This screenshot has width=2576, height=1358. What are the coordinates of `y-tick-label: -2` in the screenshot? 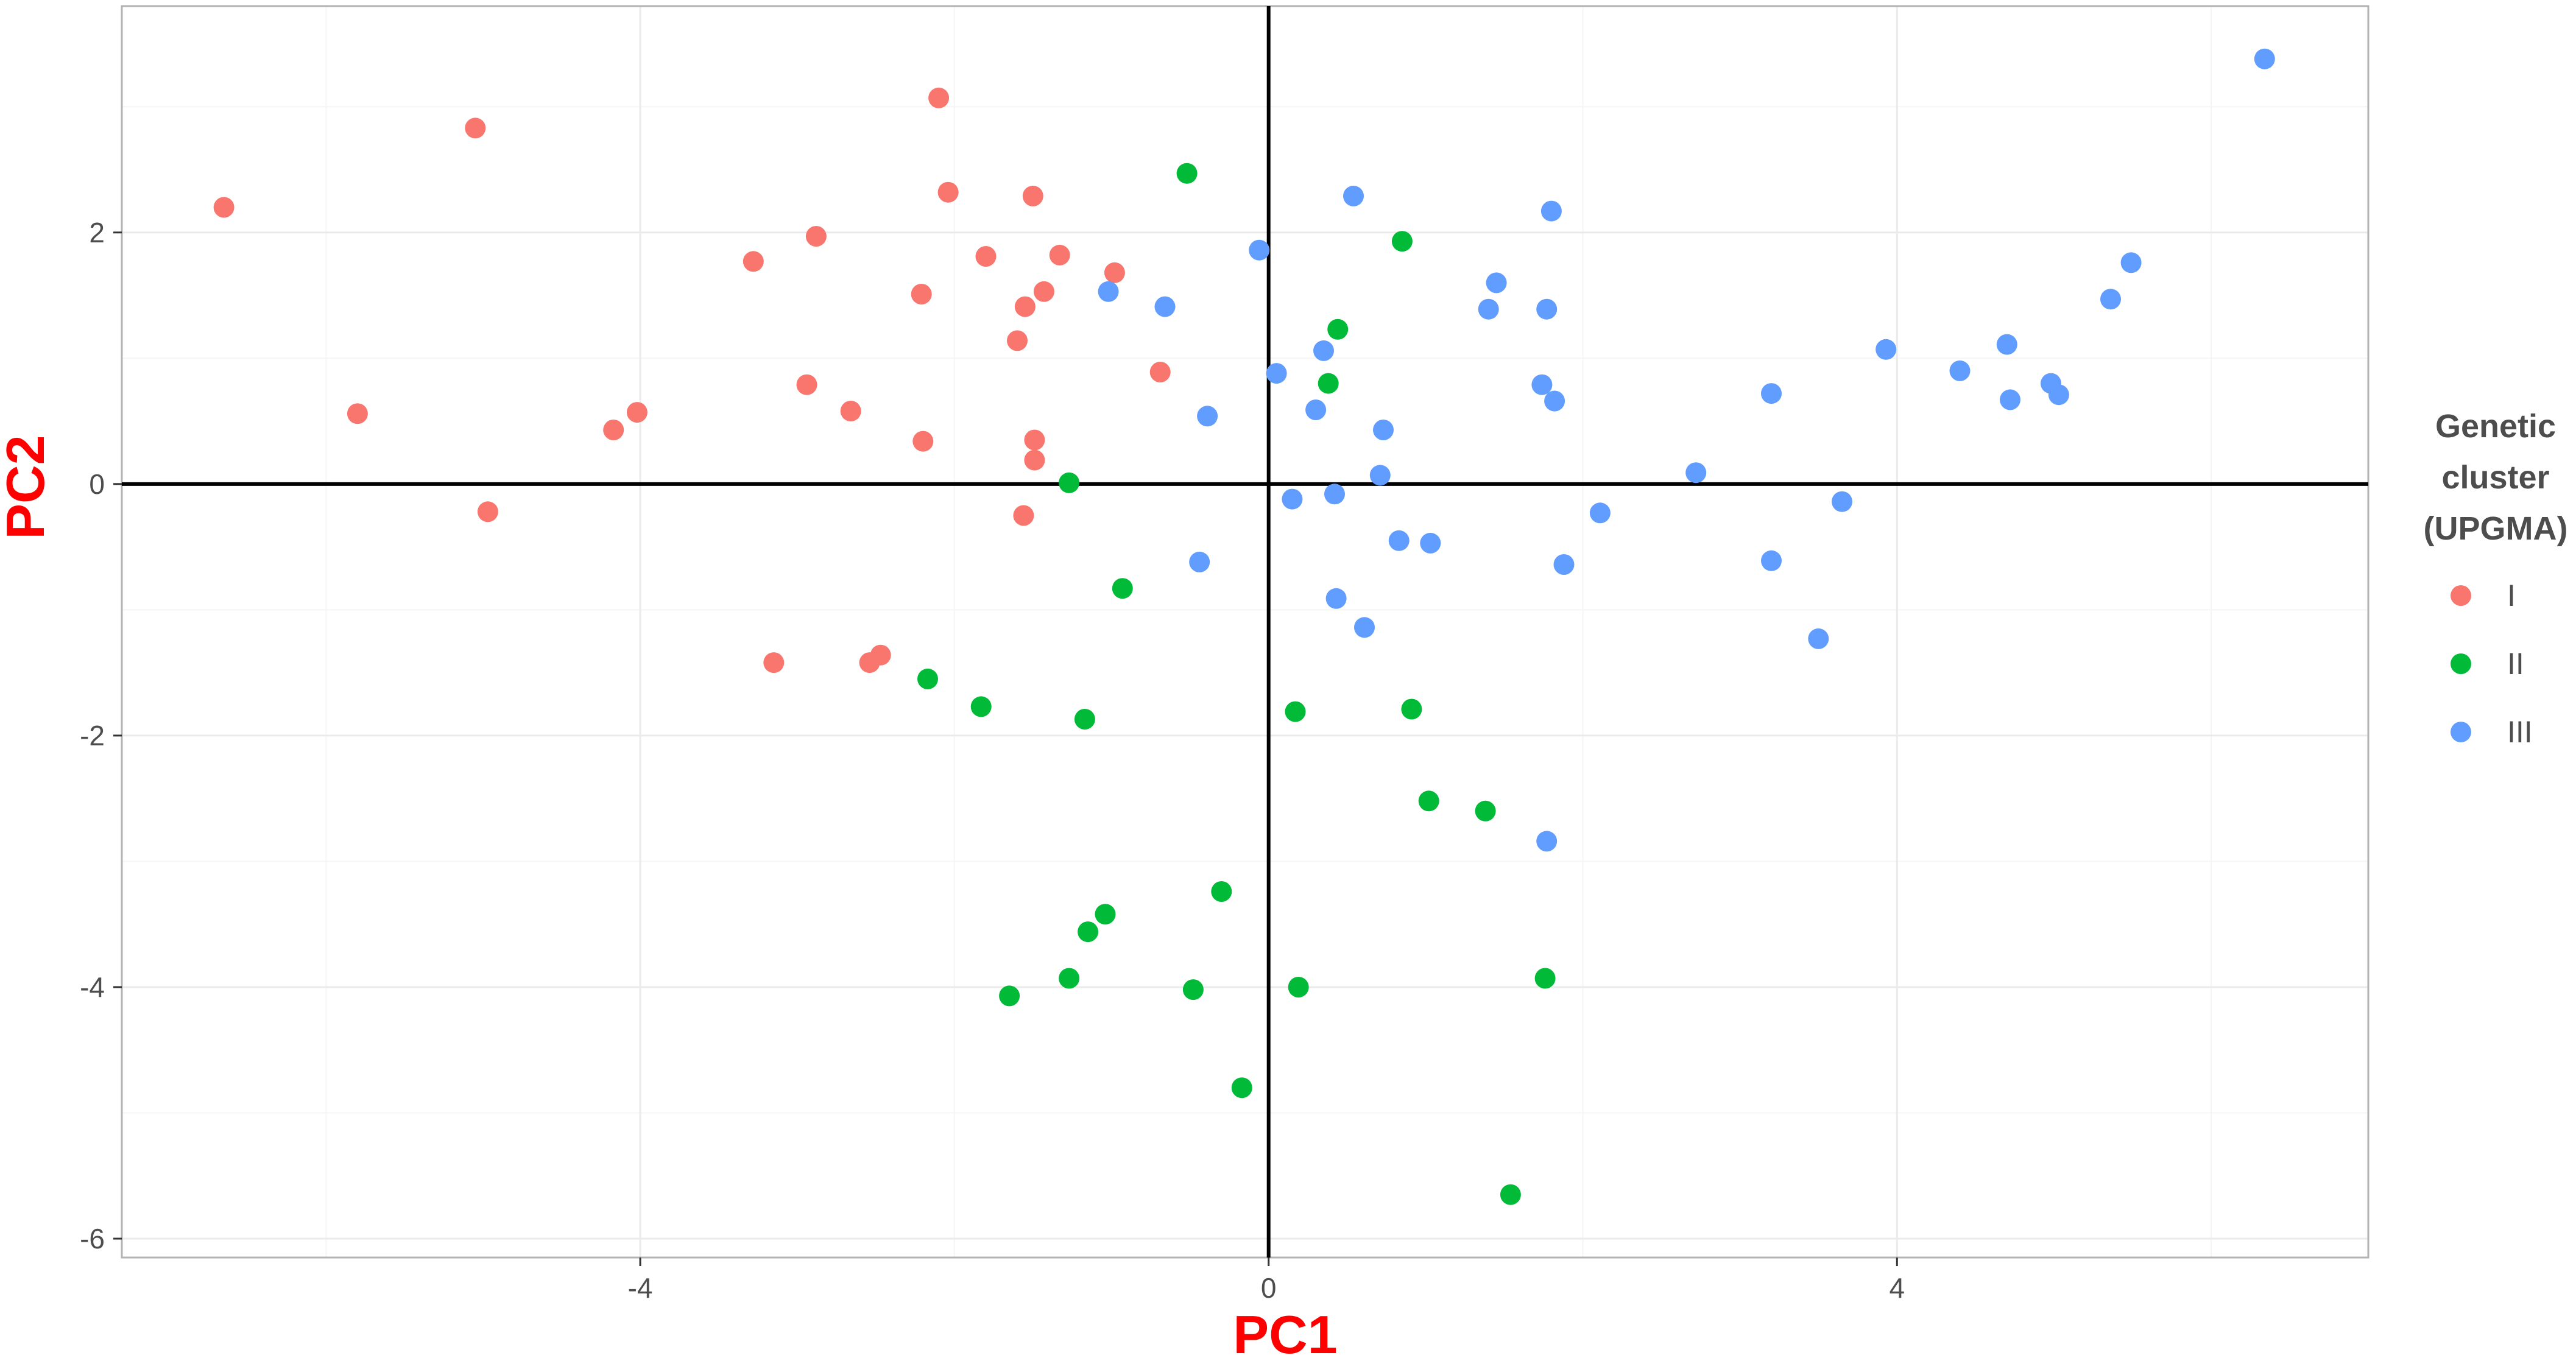 It's located at (92, 735).